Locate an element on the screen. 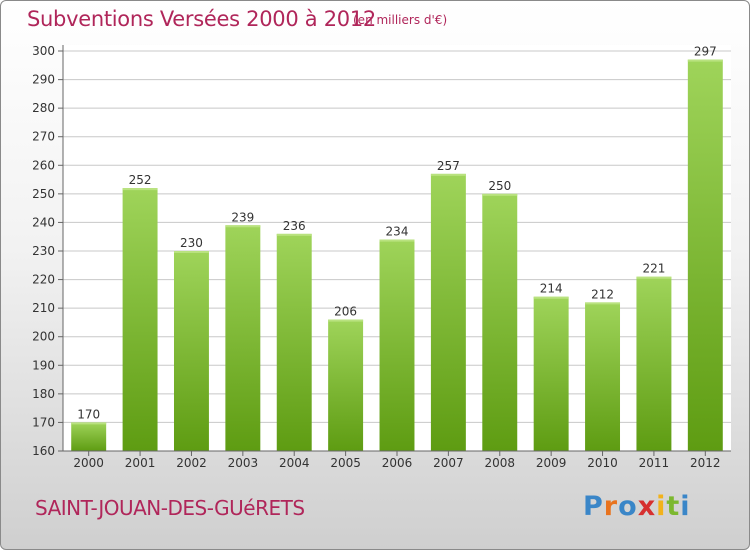 Image resolution: width=750 pixels, height=550 pixels. y-tick-label: 210 is located at coordinates (43, 308).